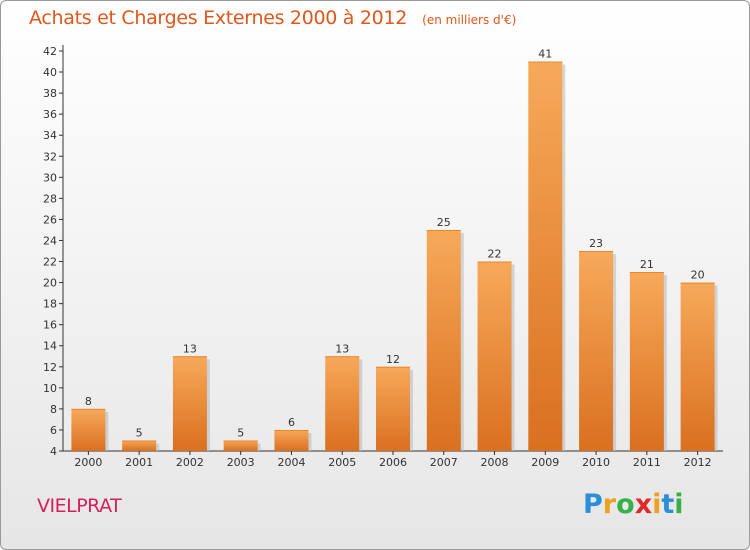 This screenshot has height=550, width=750. Describe the element at coordinates (668, 504) in the screenshot. I see `logo-letter: t` at that location.